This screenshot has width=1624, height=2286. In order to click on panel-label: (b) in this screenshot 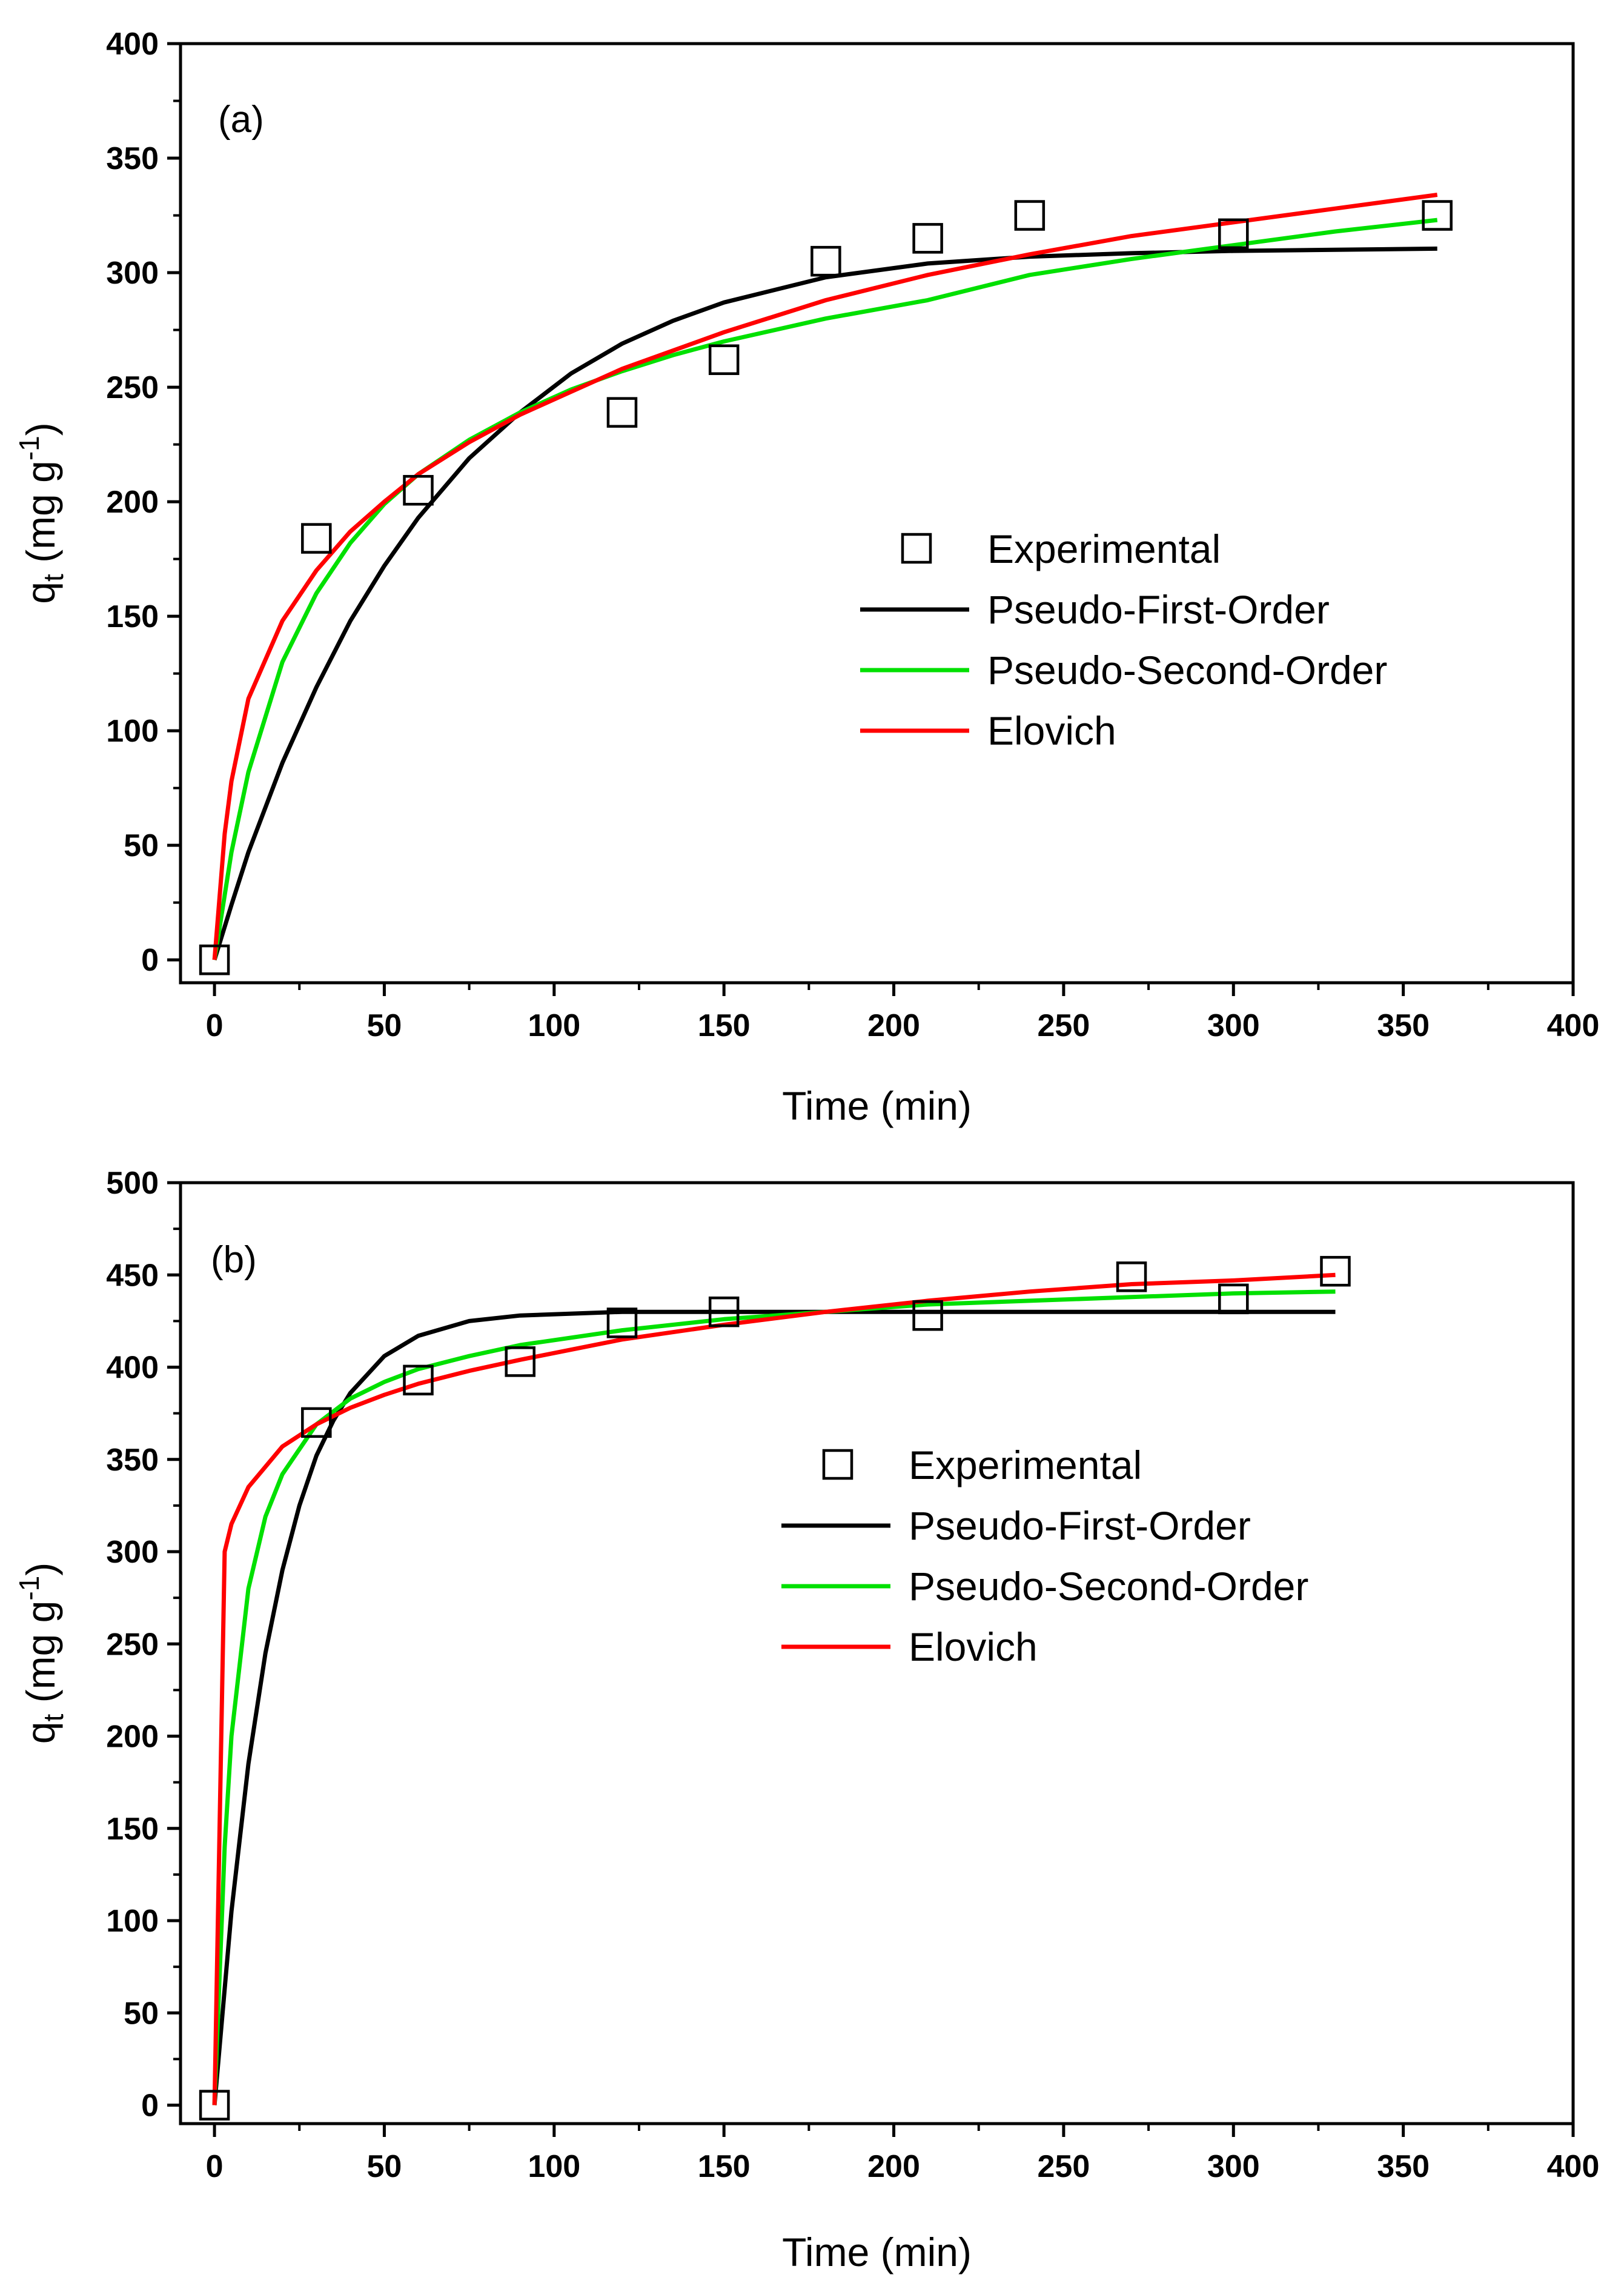, I will do `click(234, 1260)`.